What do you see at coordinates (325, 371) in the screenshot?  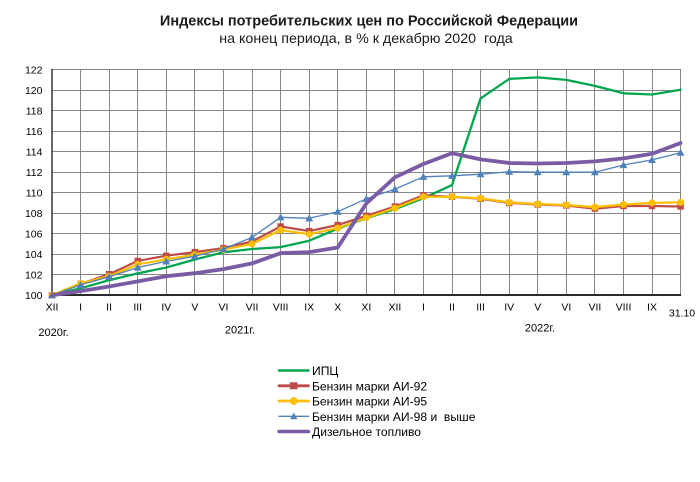 I see `svg-text: ИПЦ` at bounding box center [325, 371].